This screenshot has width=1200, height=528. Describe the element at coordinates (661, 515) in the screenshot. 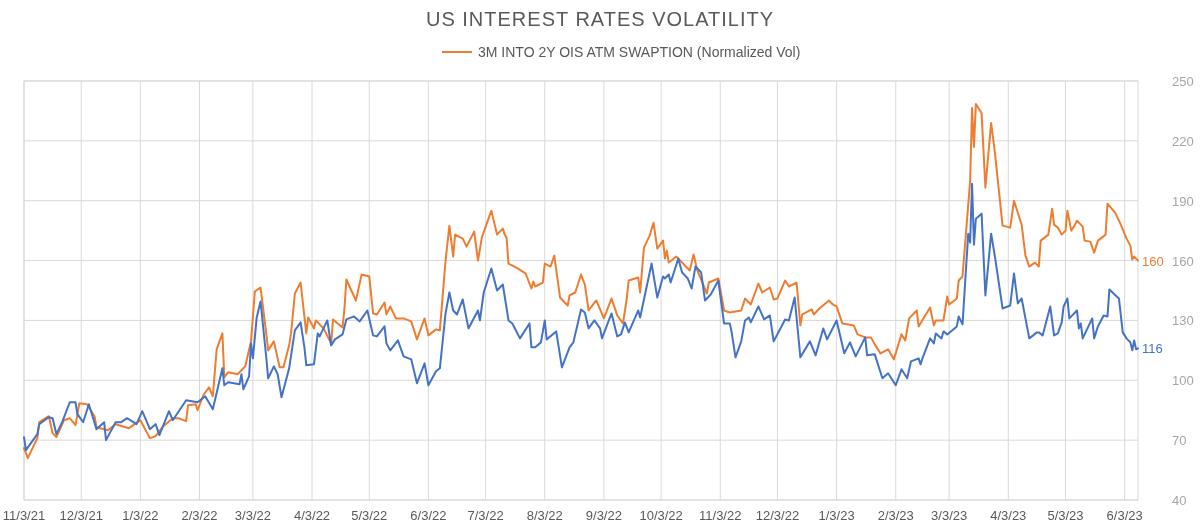

I see `x-tick-label: 10/3/22` at that location.